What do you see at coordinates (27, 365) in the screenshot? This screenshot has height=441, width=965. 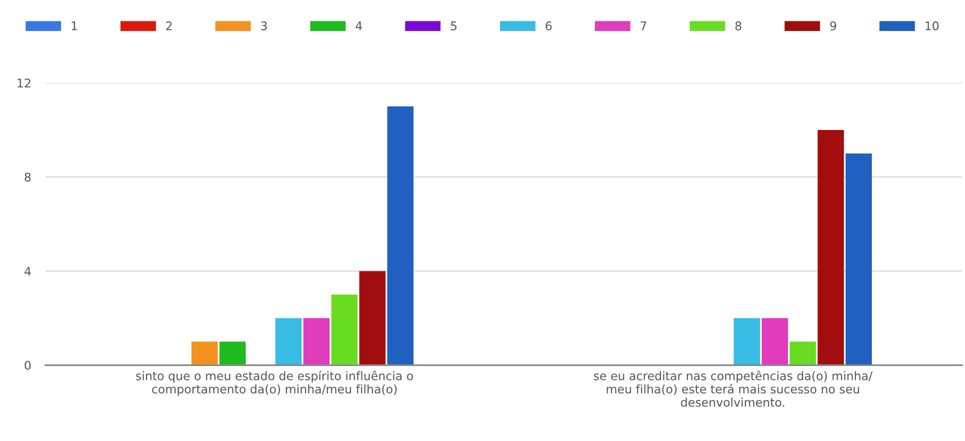 I see `y-tick-label: 0` at bounding box center [27, 365].